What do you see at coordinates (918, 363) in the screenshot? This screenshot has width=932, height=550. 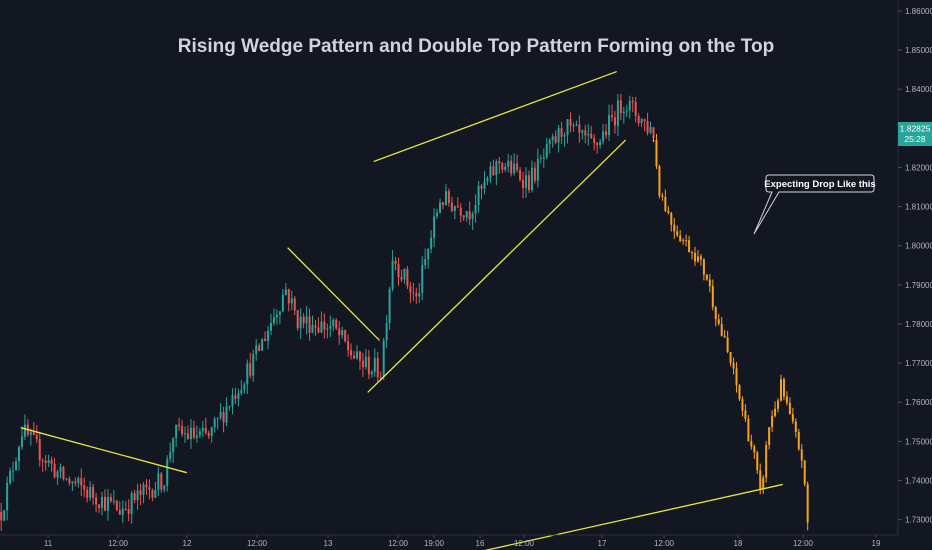 I see `price-tick-label: 1.77000` at bounding box center [918, 363].